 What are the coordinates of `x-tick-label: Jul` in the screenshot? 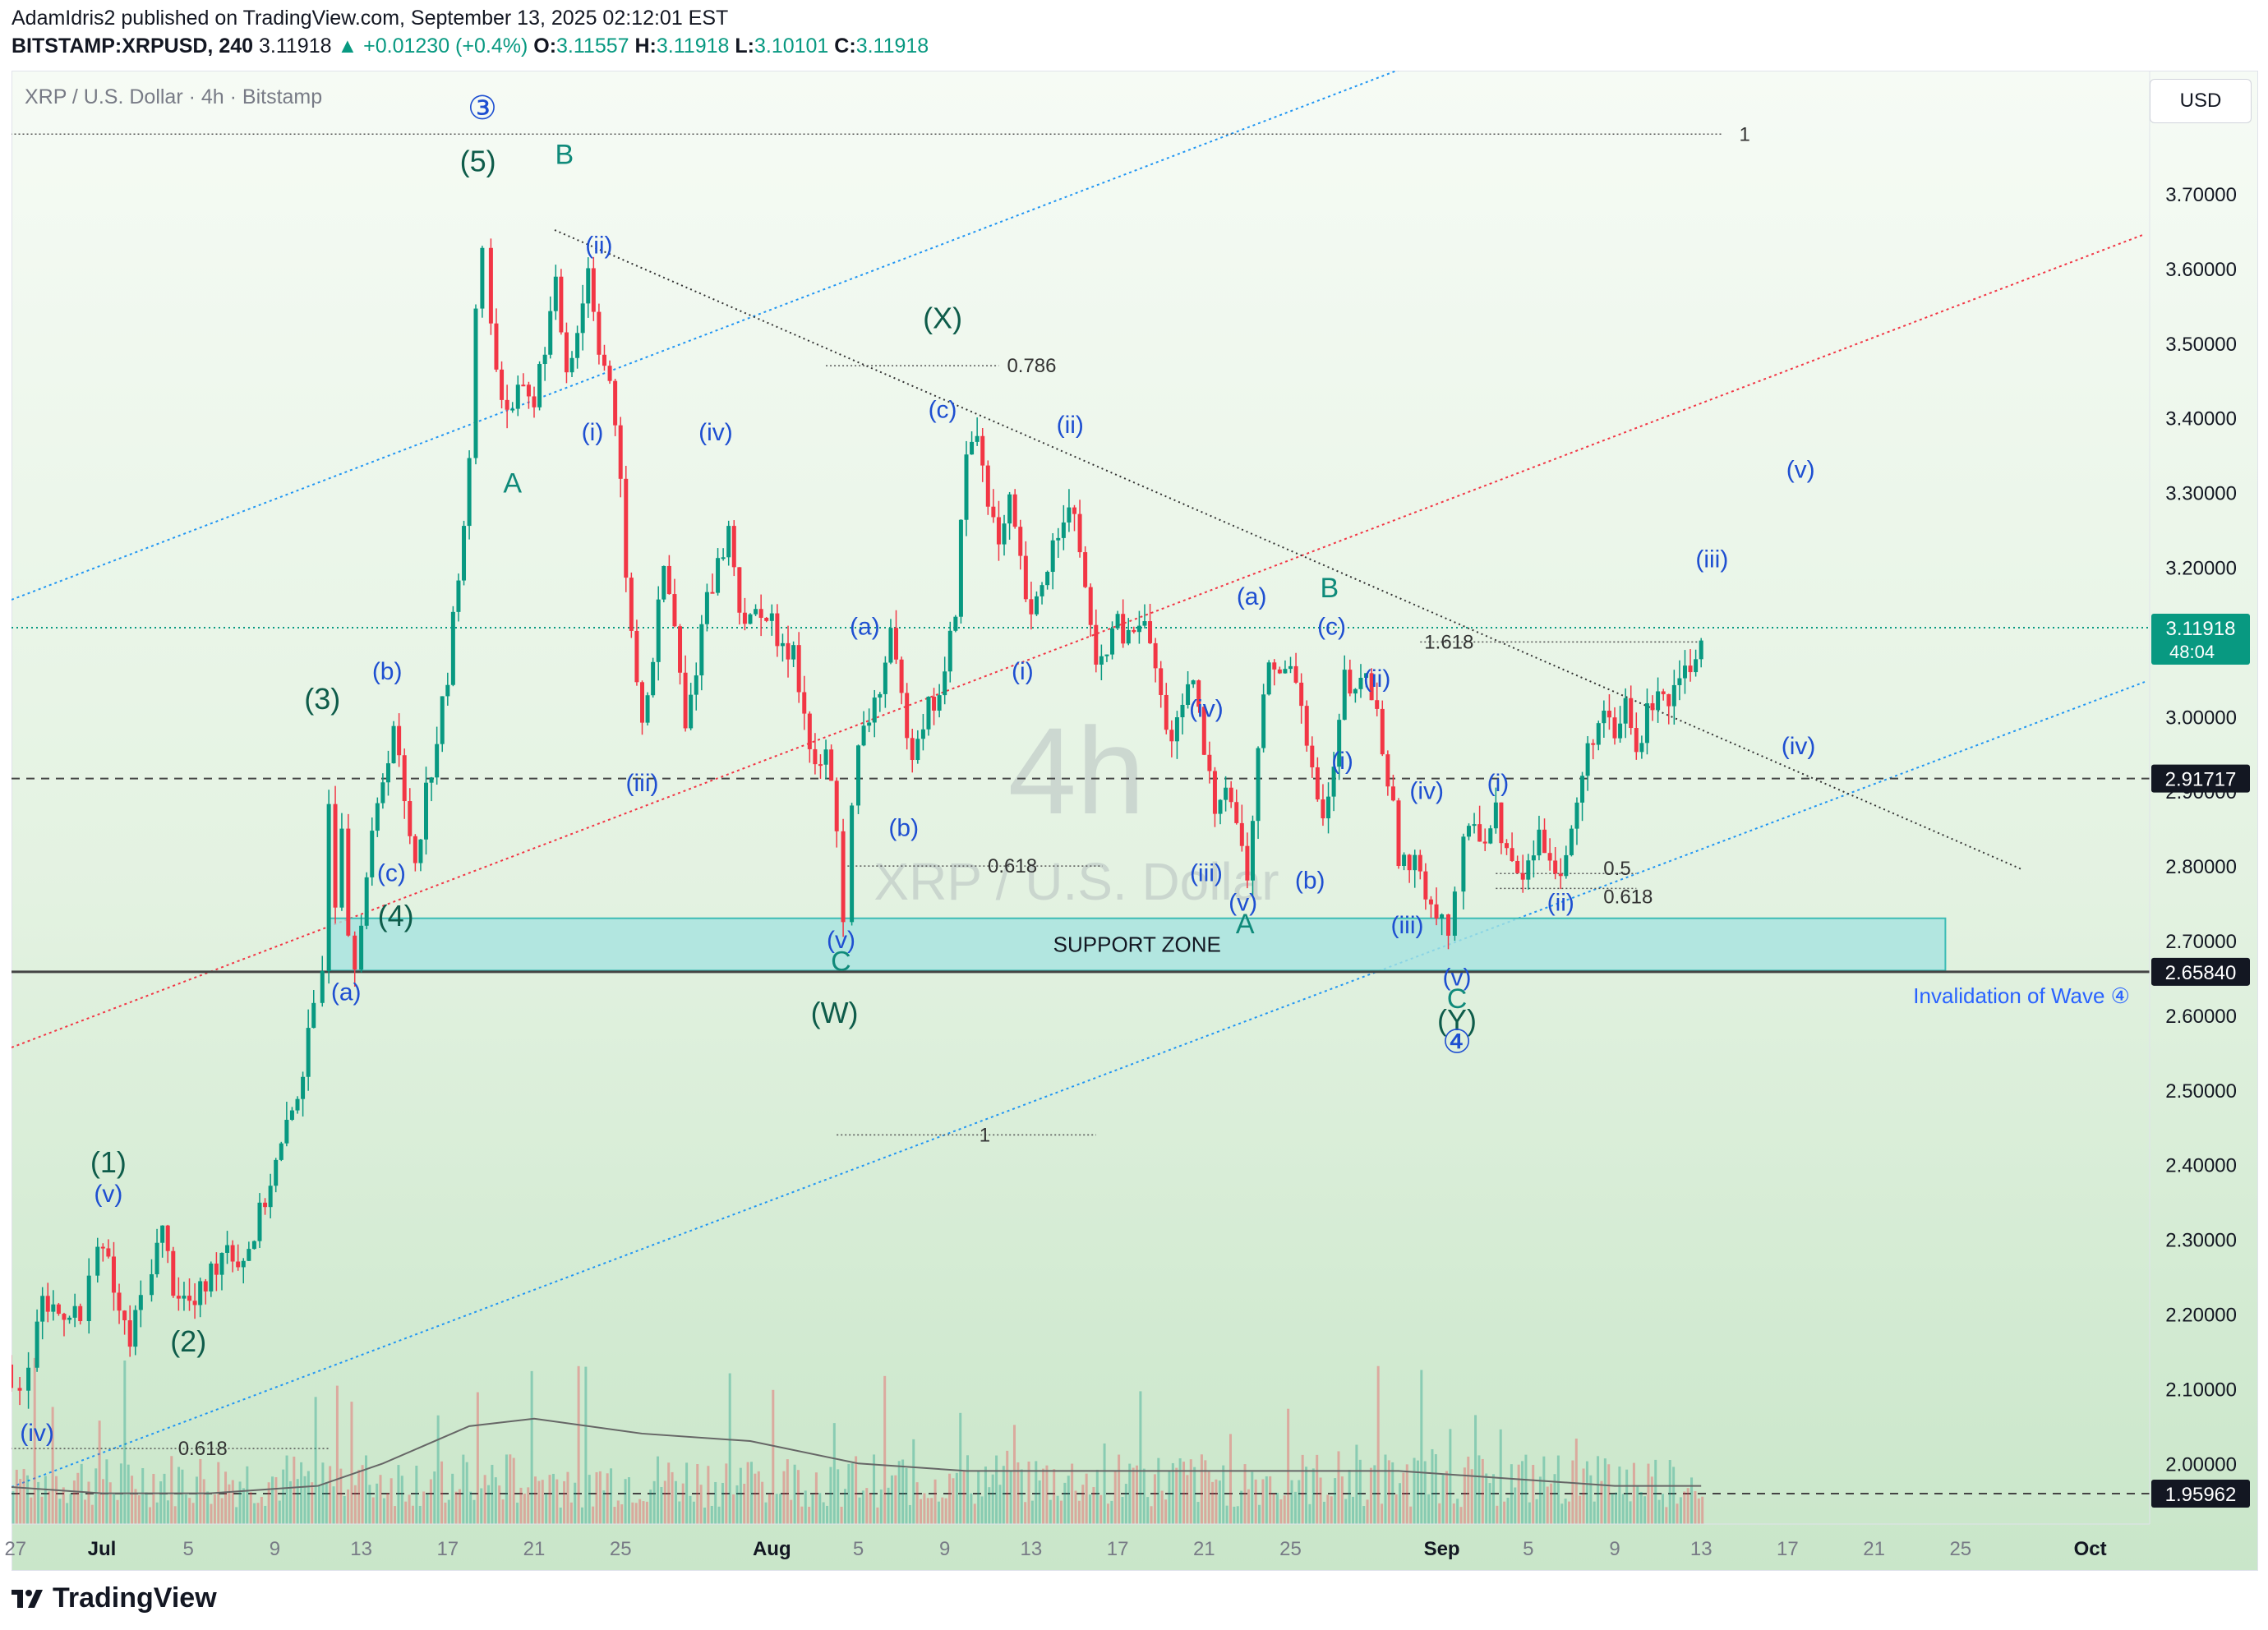 It's located at (102, 1549).